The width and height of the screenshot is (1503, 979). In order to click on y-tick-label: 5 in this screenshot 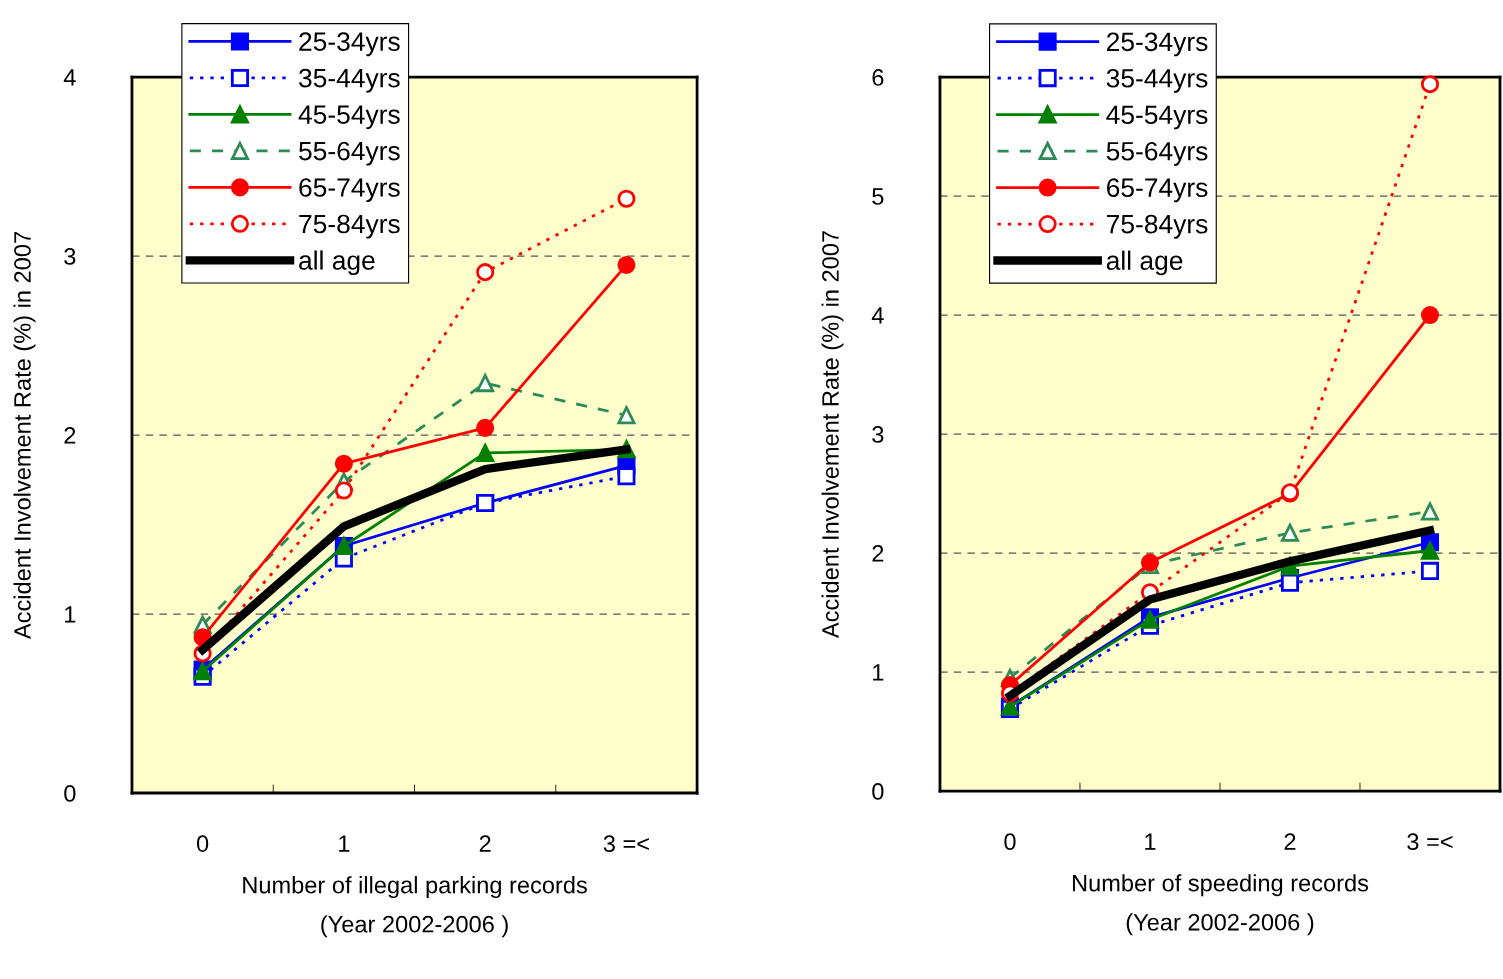, I will do `click(878, 196)`.